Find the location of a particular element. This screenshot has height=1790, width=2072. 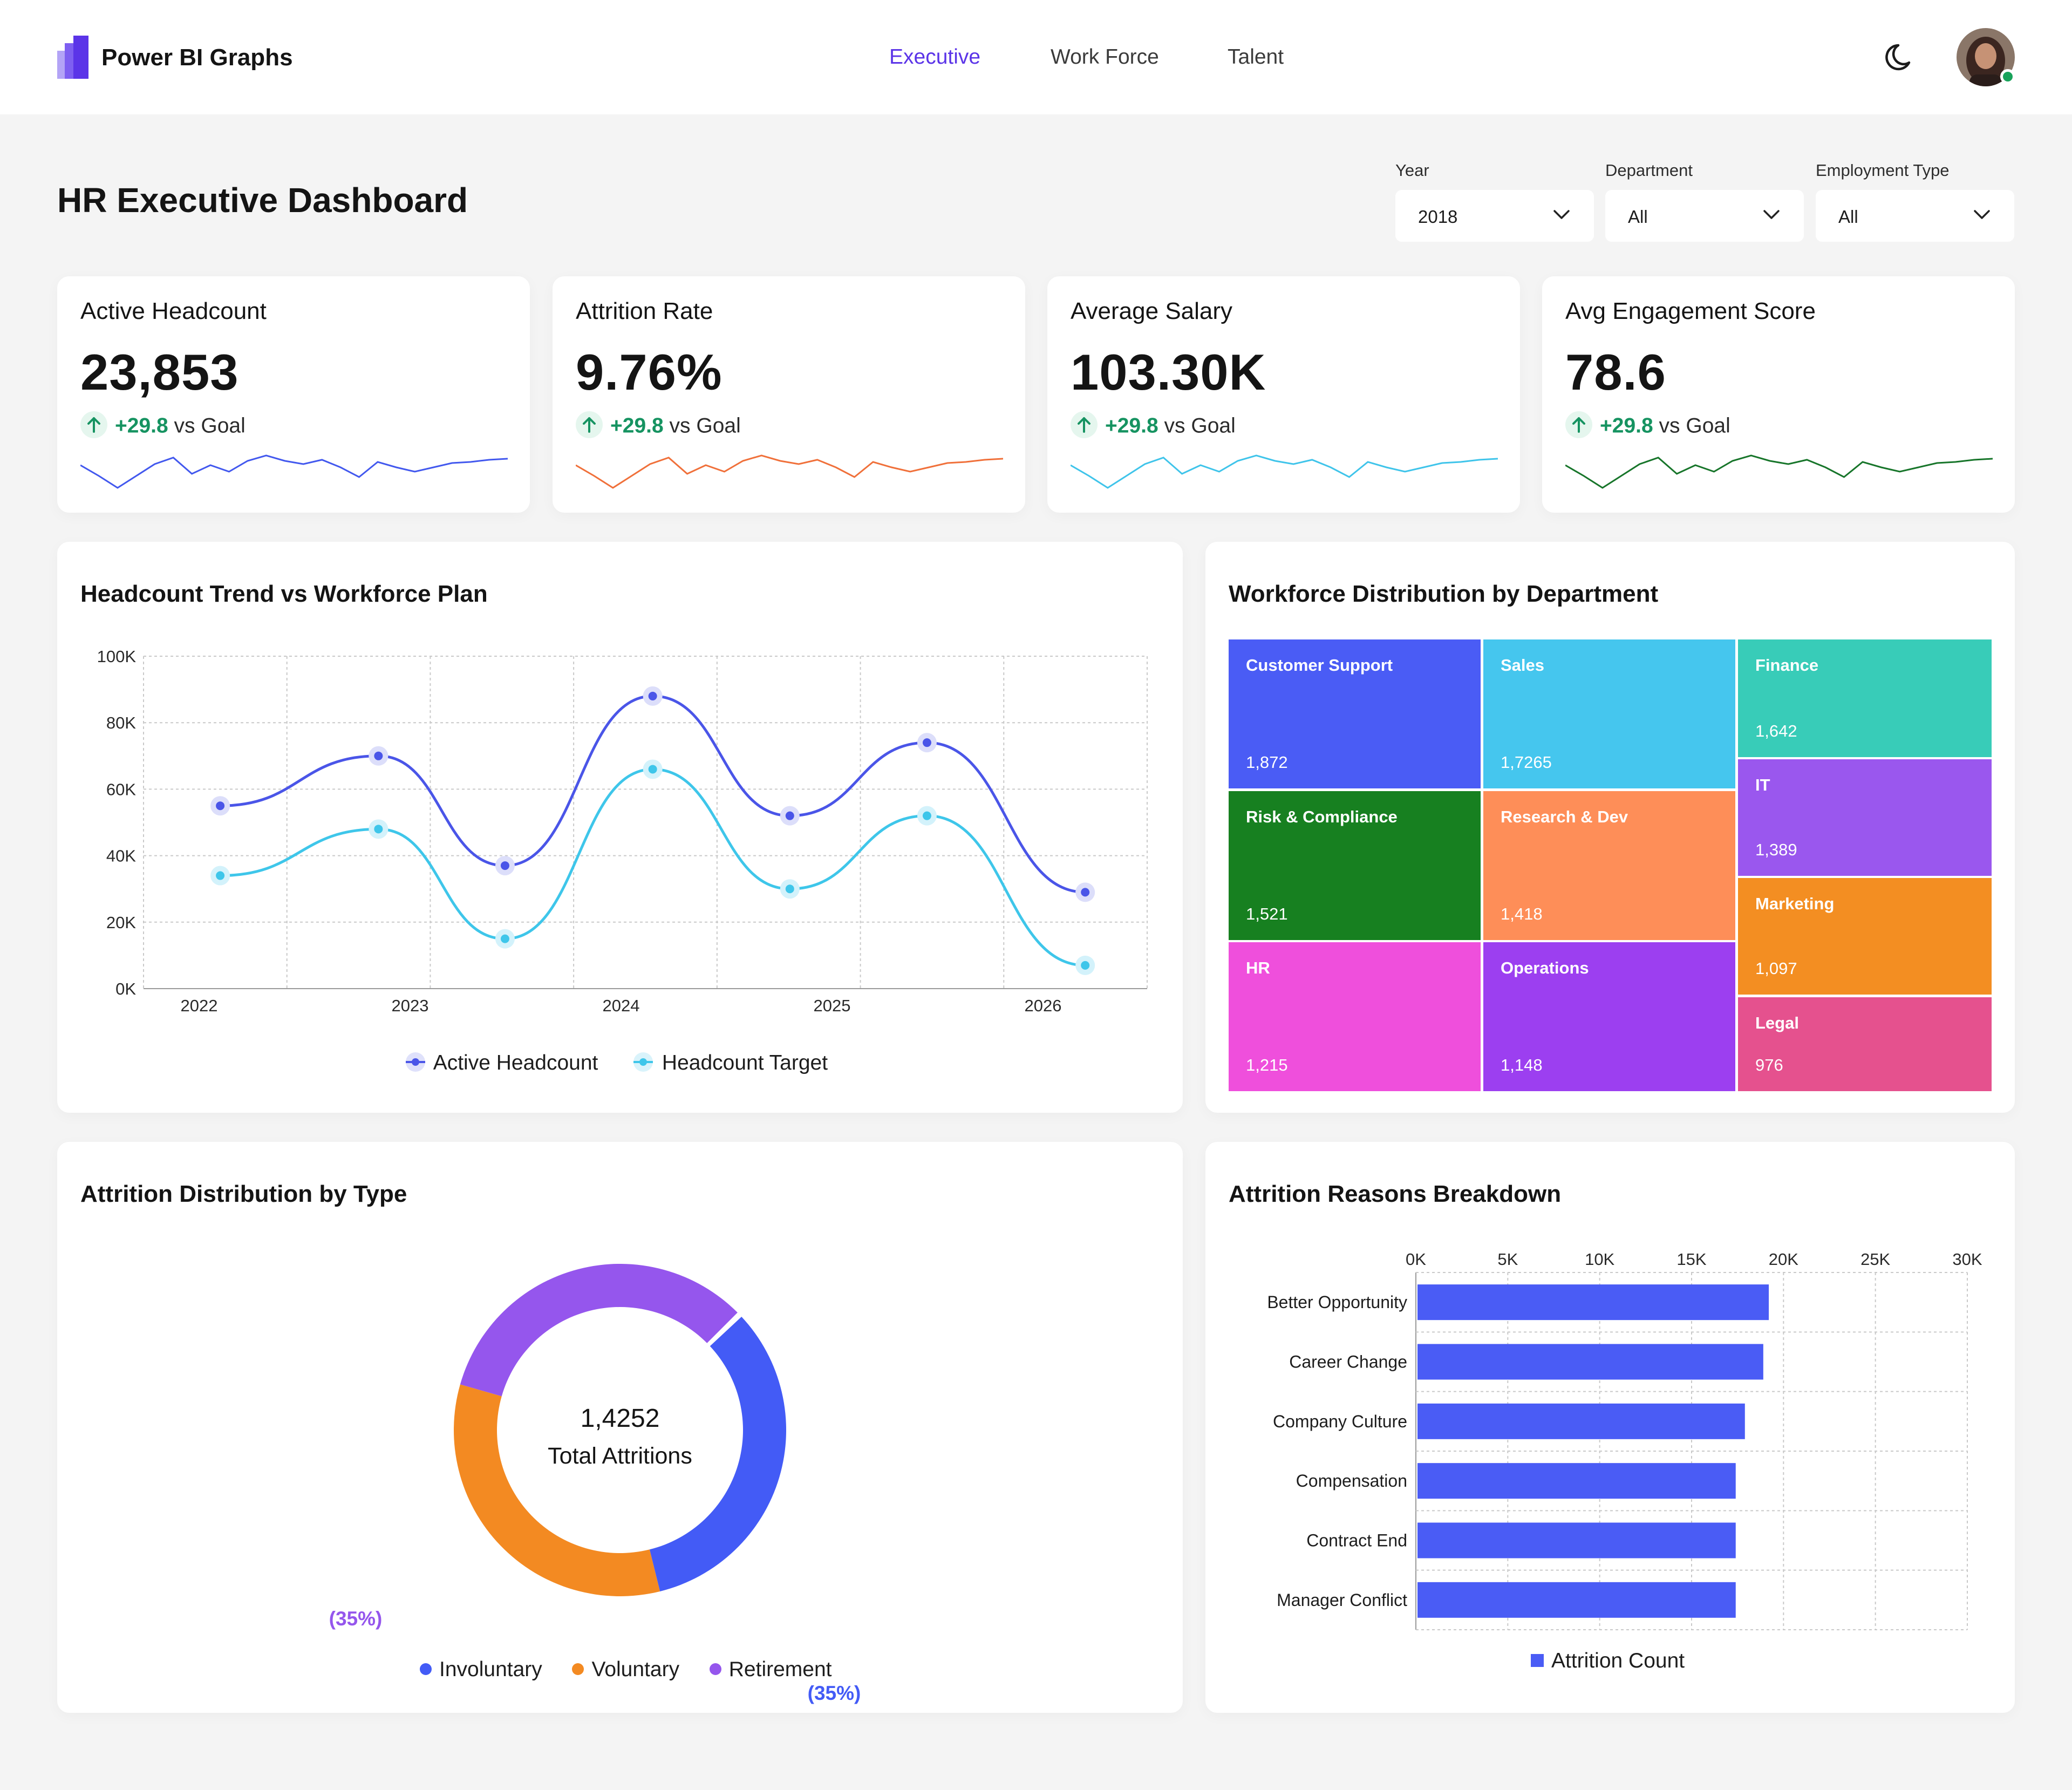

filter-employment-type-value: All is located at coordinates (1848, 217).